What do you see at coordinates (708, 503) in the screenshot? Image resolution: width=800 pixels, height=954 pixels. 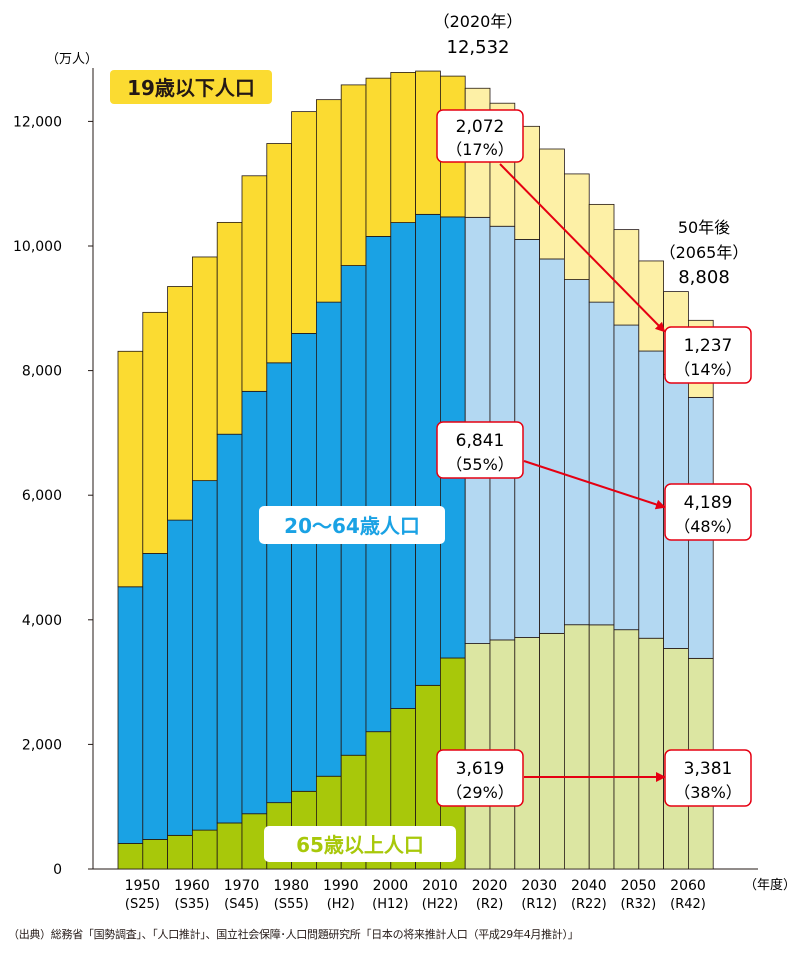 I see `working-2065-value: 4,189` at bounding box center [708, 503].